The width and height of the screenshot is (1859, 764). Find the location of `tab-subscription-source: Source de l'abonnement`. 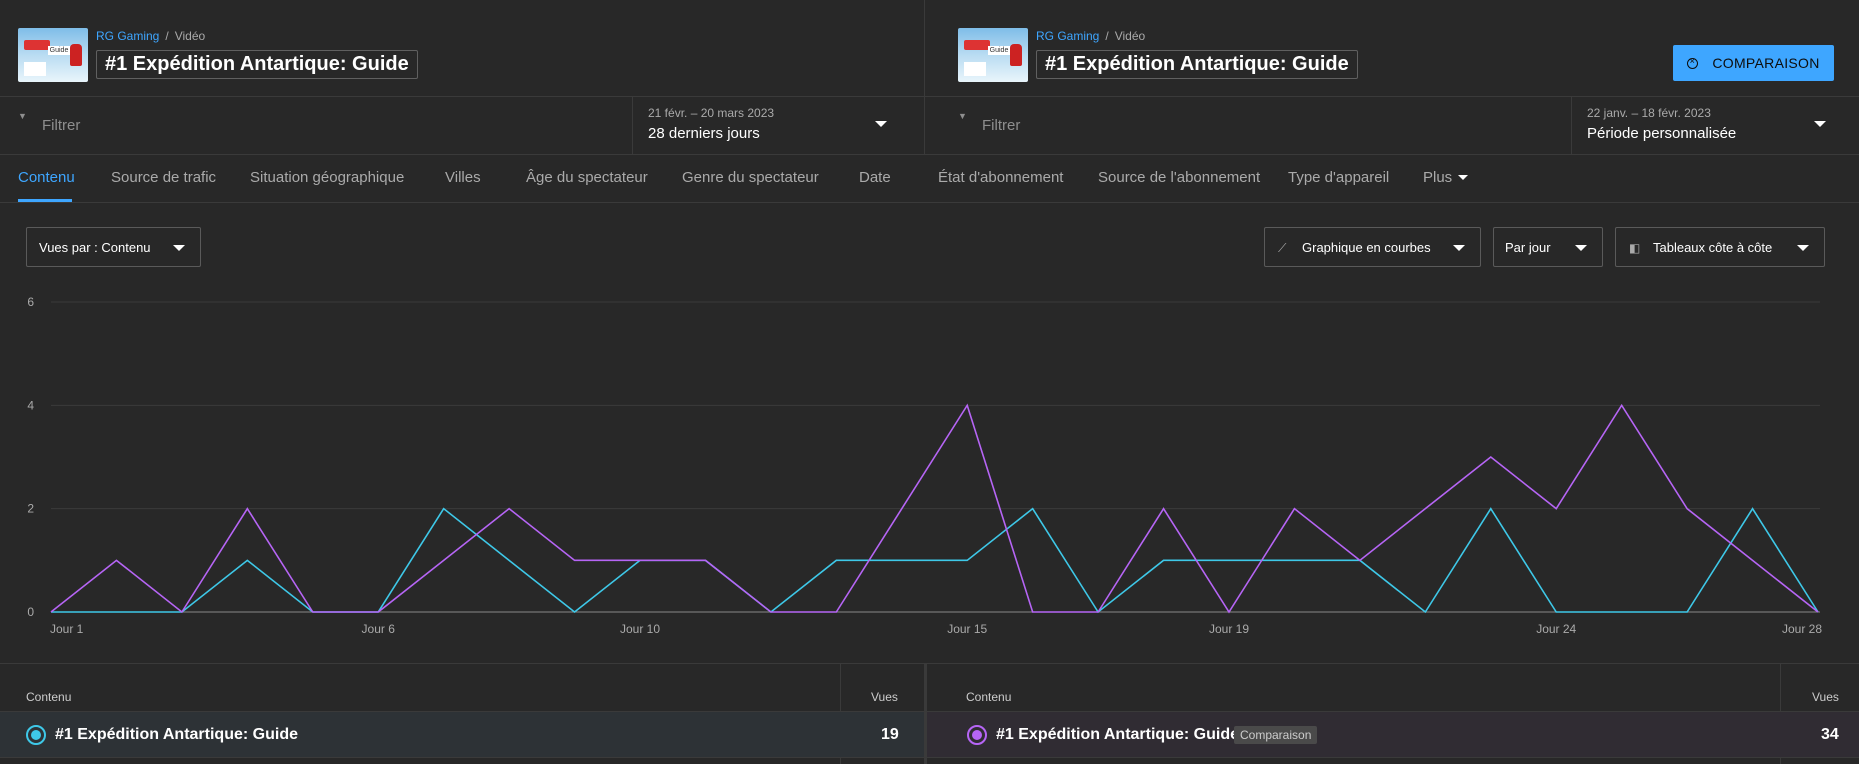

tab-subscription-source: Source de l'abonnement is located at coordinates (1179, 177).